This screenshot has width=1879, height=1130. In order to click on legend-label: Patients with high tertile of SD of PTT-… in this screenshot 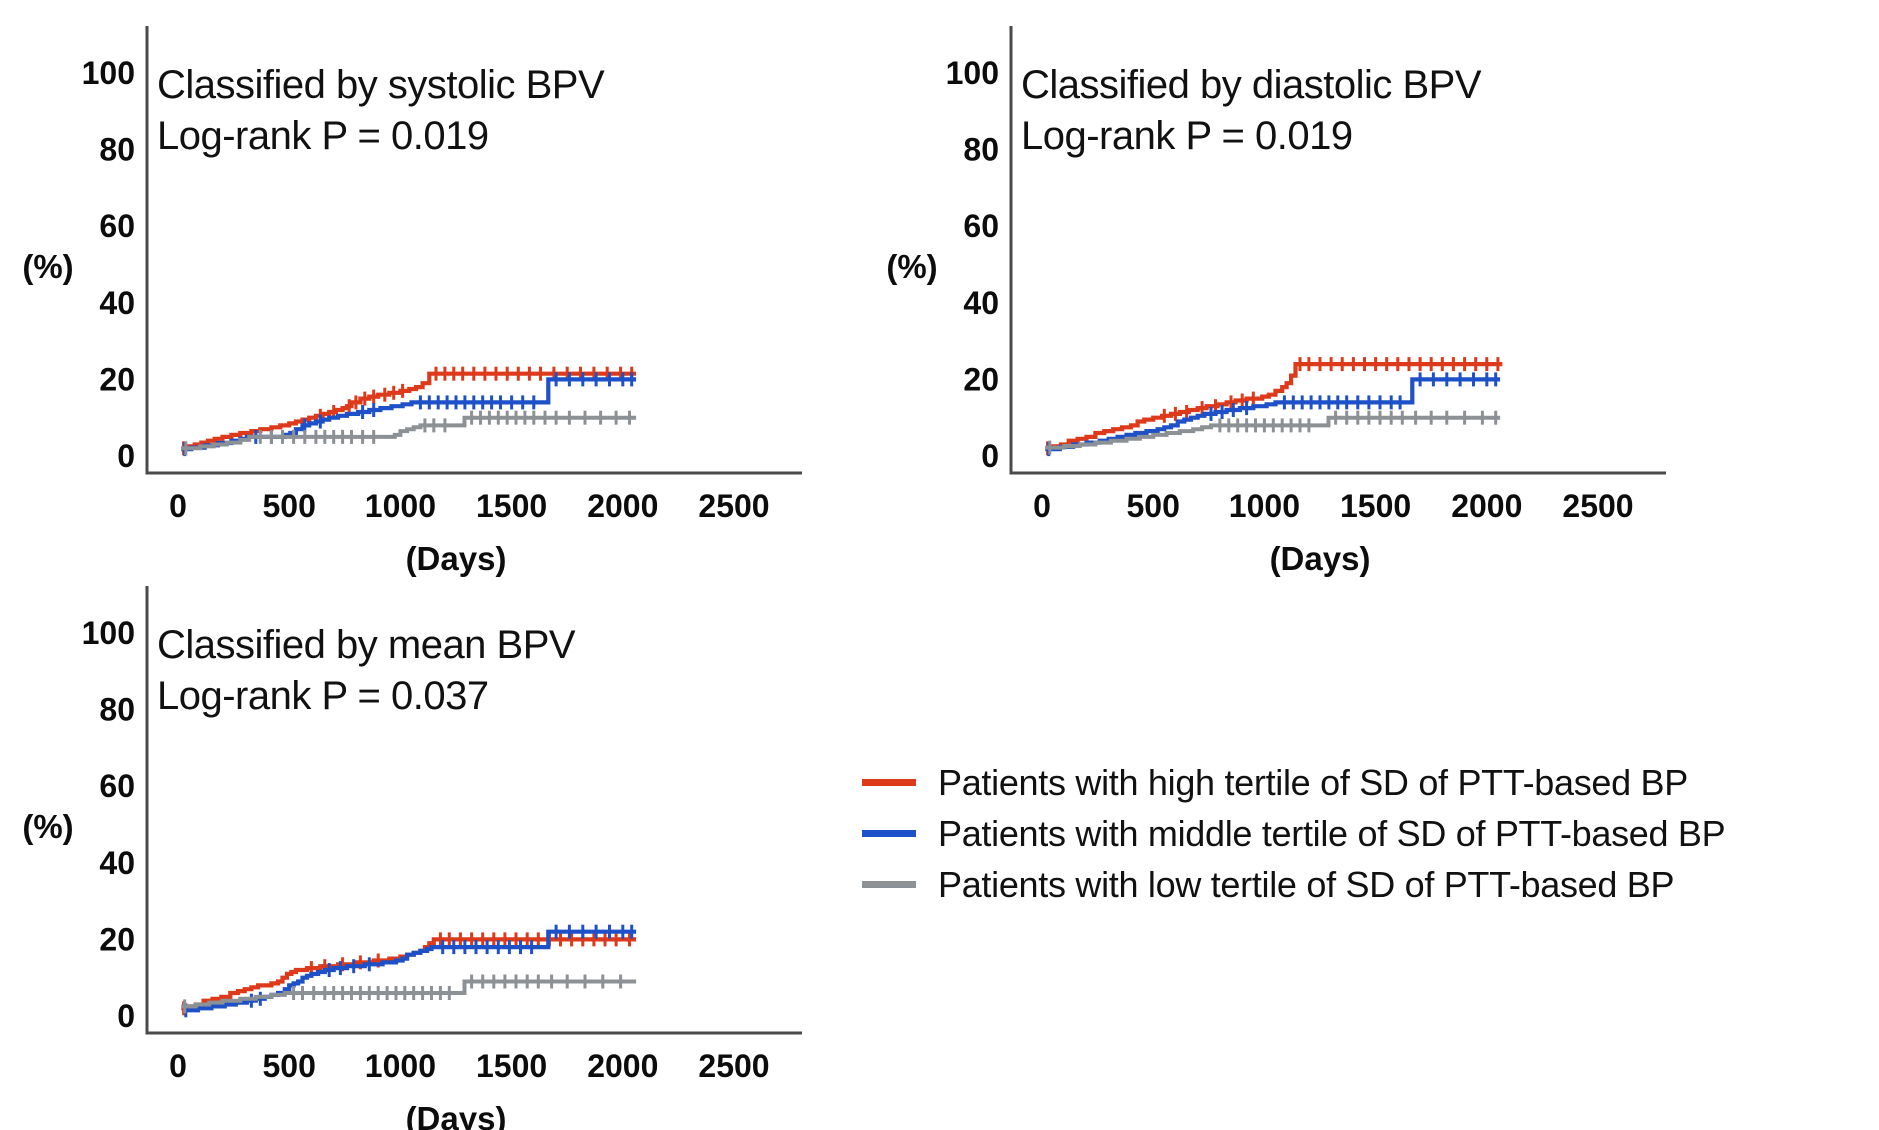, I will do `click(1313, 782)`.